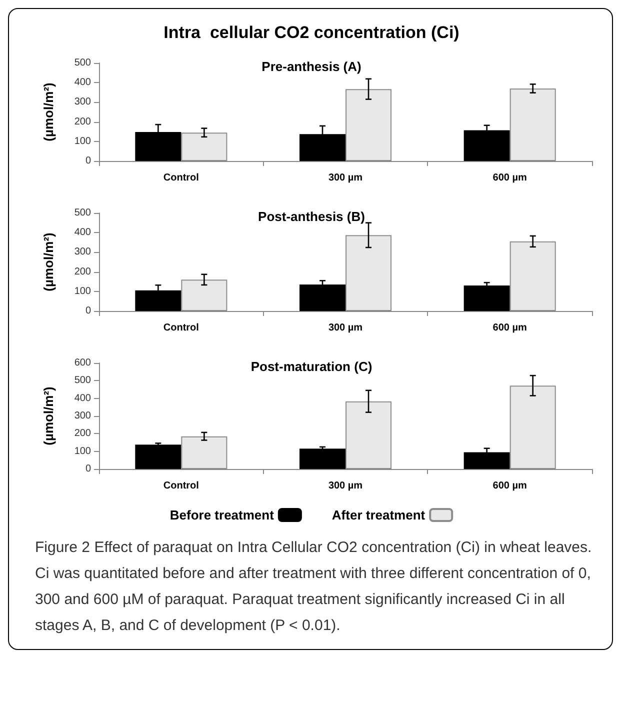 This screenshot has width=625, height=712. I want to click on y-tick-label: 600, so click(83, 363).